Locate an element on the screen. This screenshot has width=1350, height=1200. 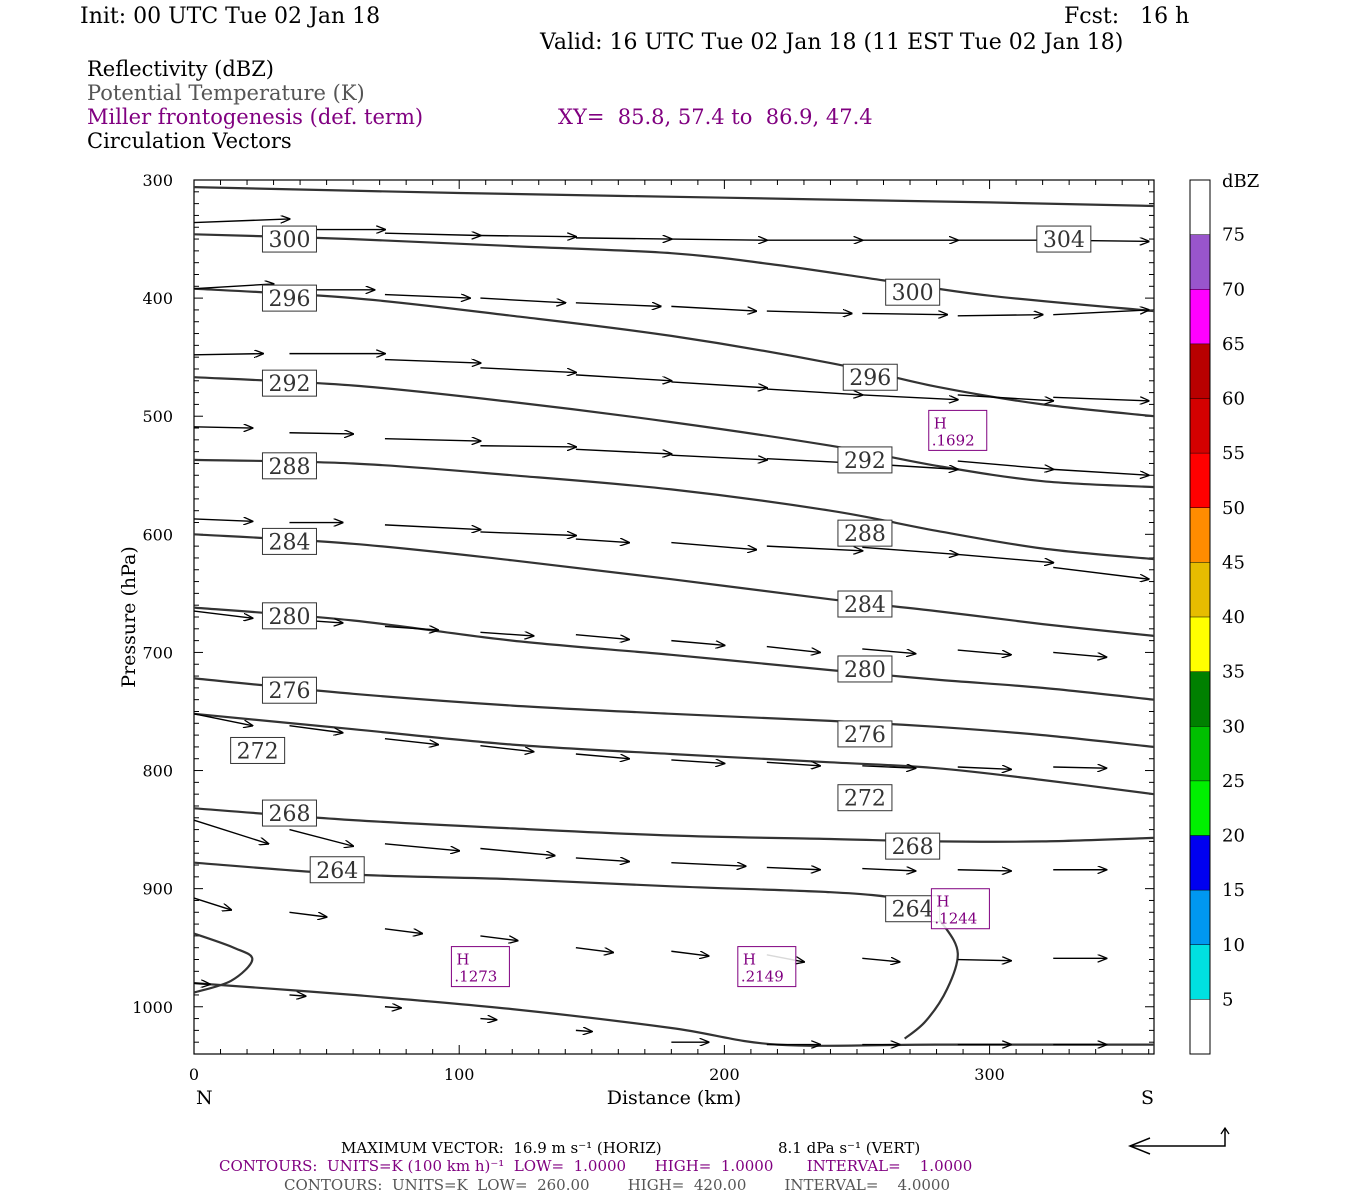
x-end-label-north: N is located at coordinates (204, 1098).